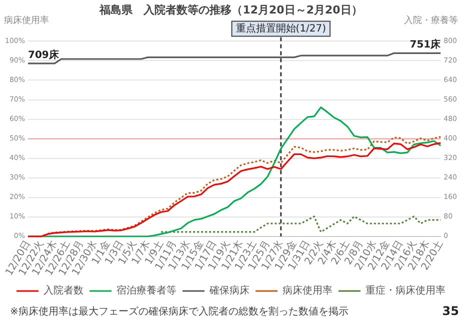 The height and width of the screenshot is (320, 462). Describe the element at coordinates (426, 44) in the screenshot. I see `data-label: 751床` at that location.